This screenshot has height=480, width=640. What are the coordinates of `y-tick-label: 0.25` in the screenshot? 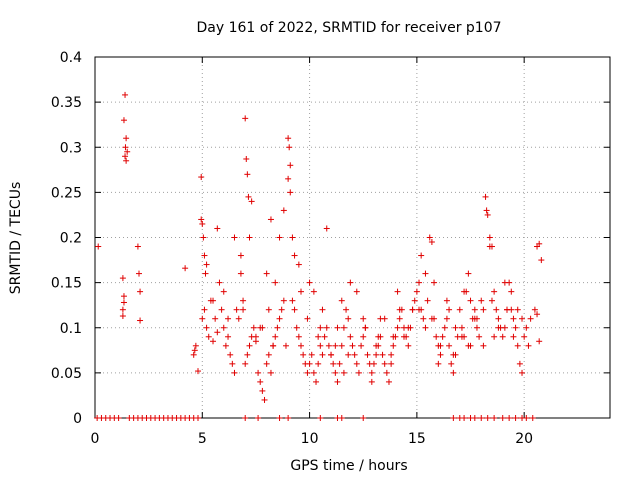 It's located at (66, 193).